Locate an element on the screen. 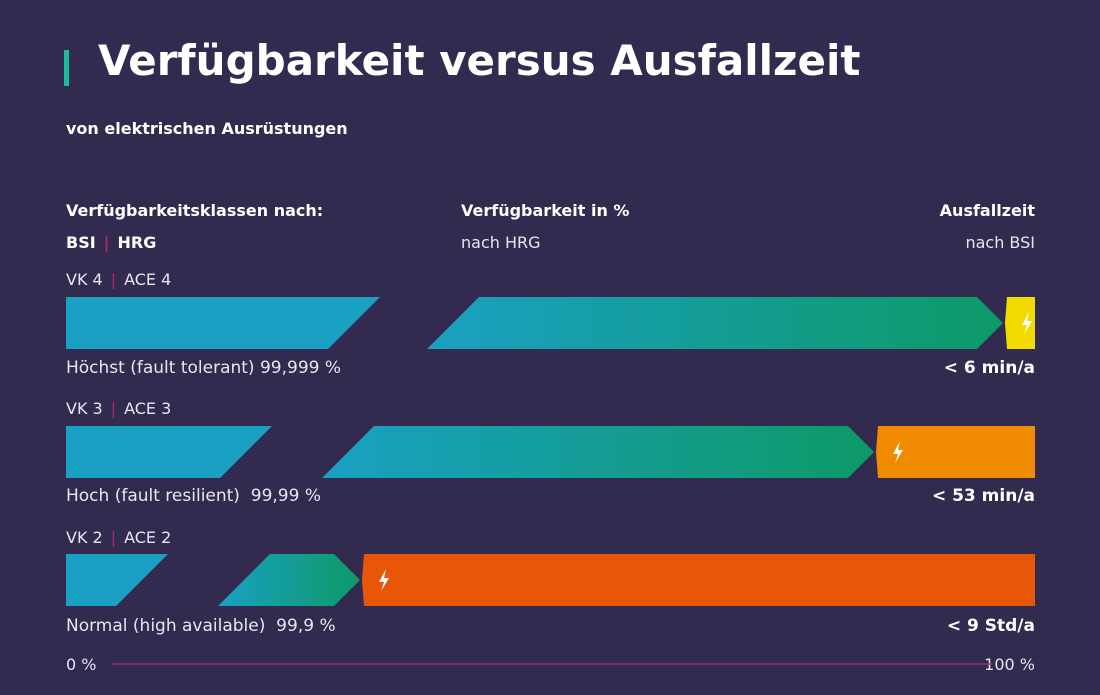 This screenshot has height=695, width=1100. title-accent-bar is located at coordinates (66, 68).